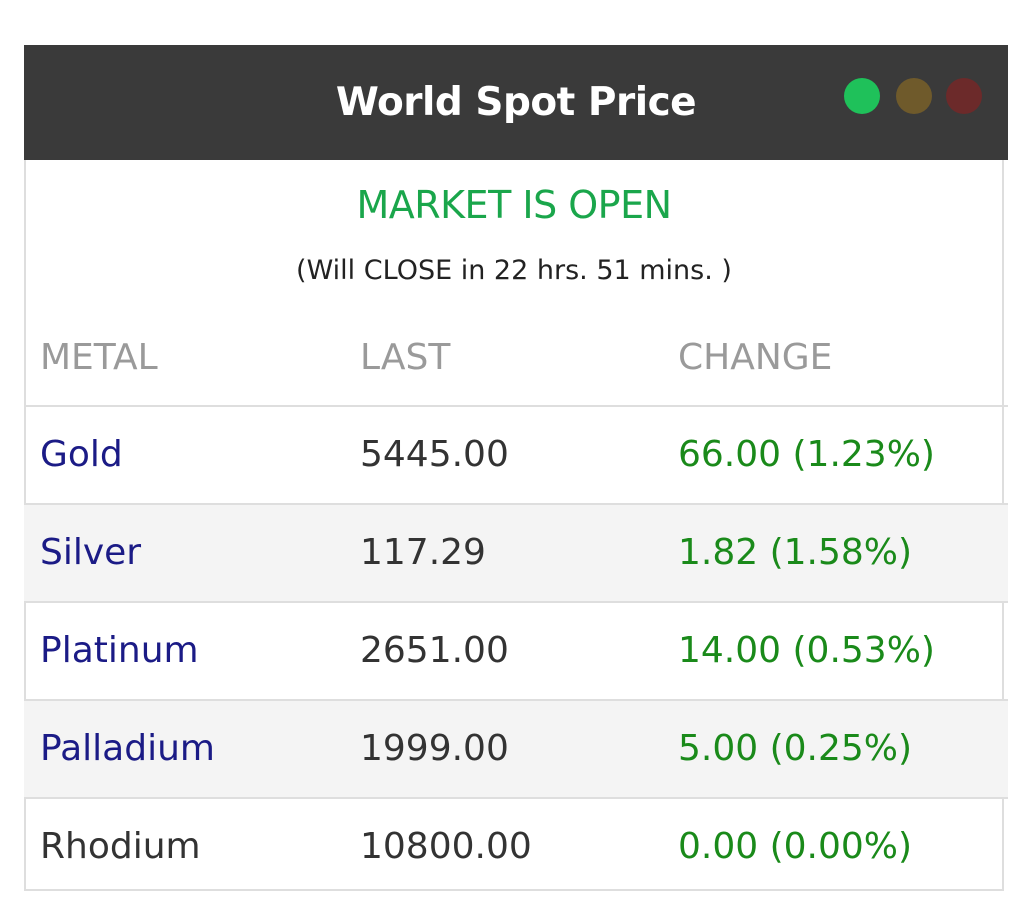 Image resolution: width=1032 pixels, height=900 pixels. I want to click on green-dot-icon, so click(862, 96).